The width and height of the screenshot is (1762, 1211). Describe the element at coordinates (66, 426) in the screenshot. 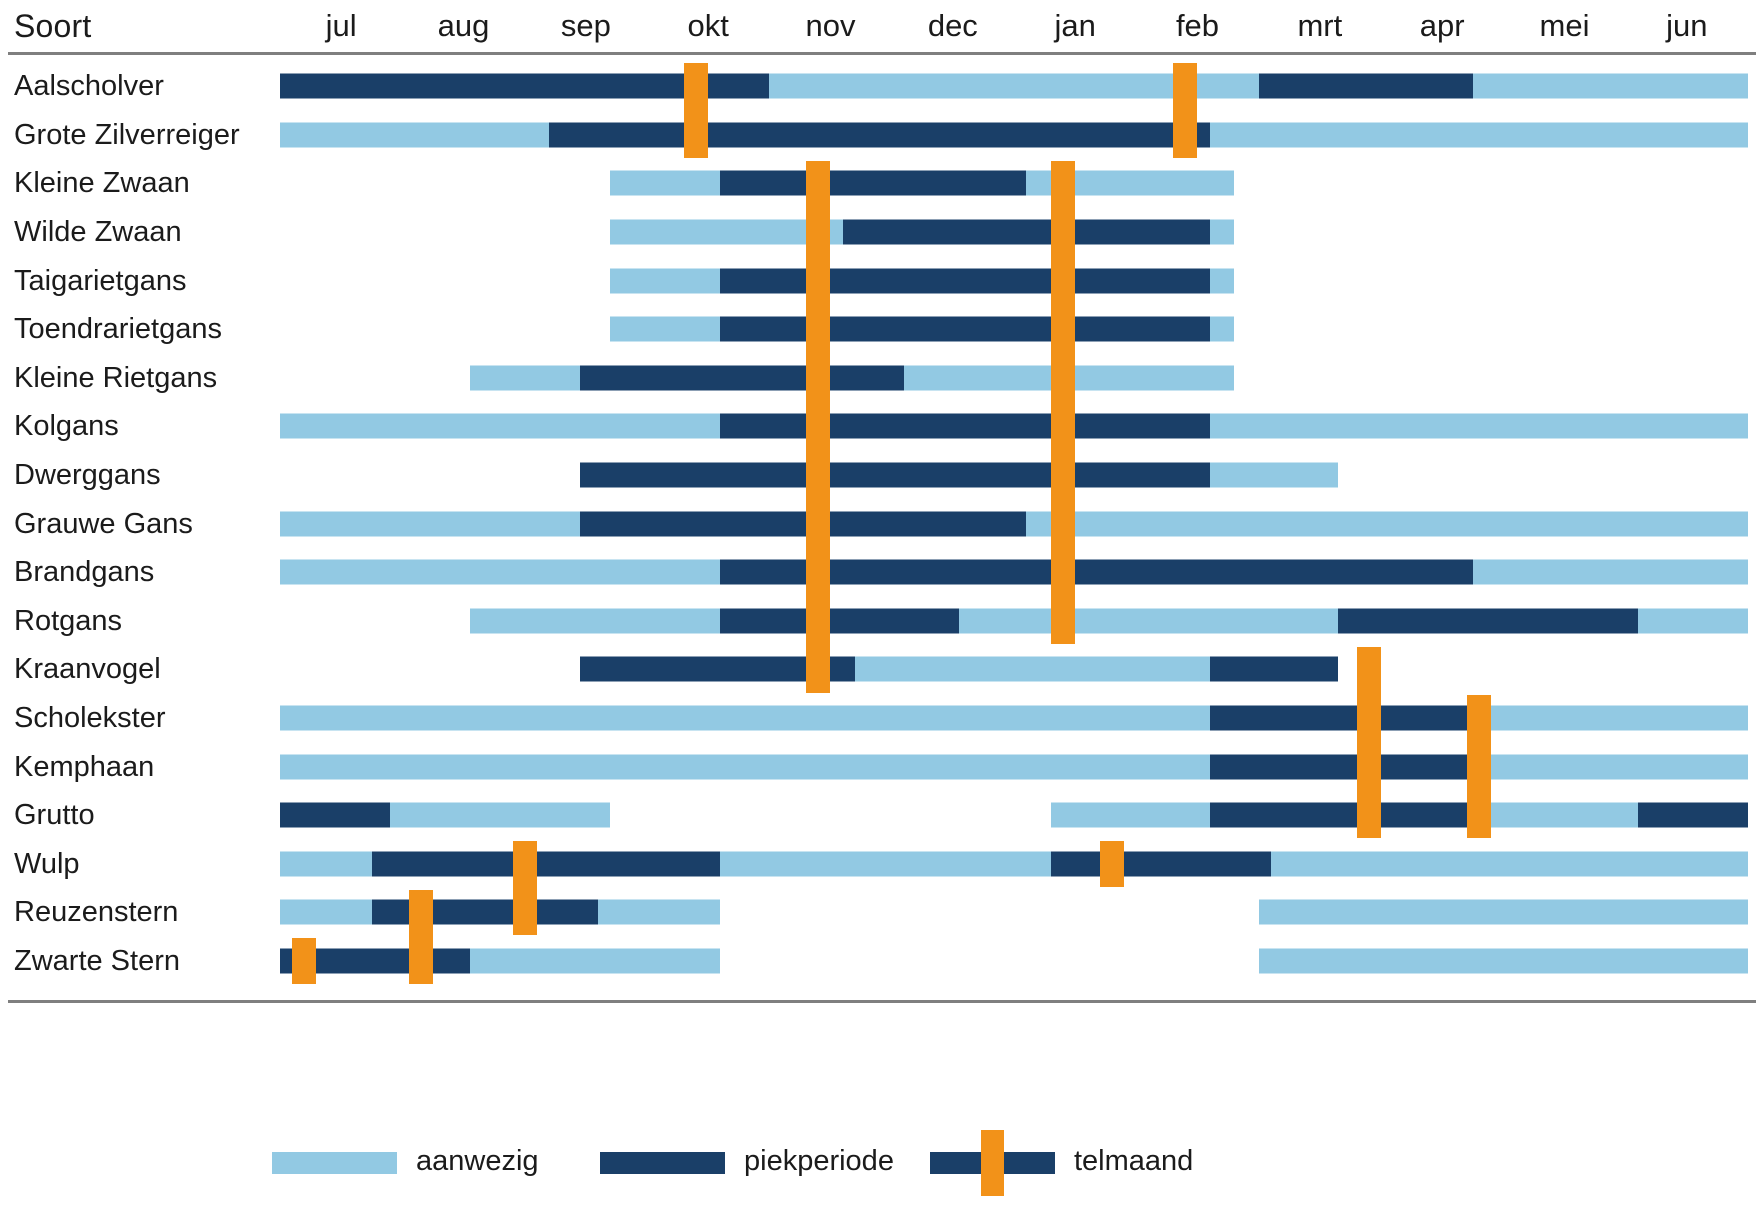

I see `species-label: Kolgans` at that location.